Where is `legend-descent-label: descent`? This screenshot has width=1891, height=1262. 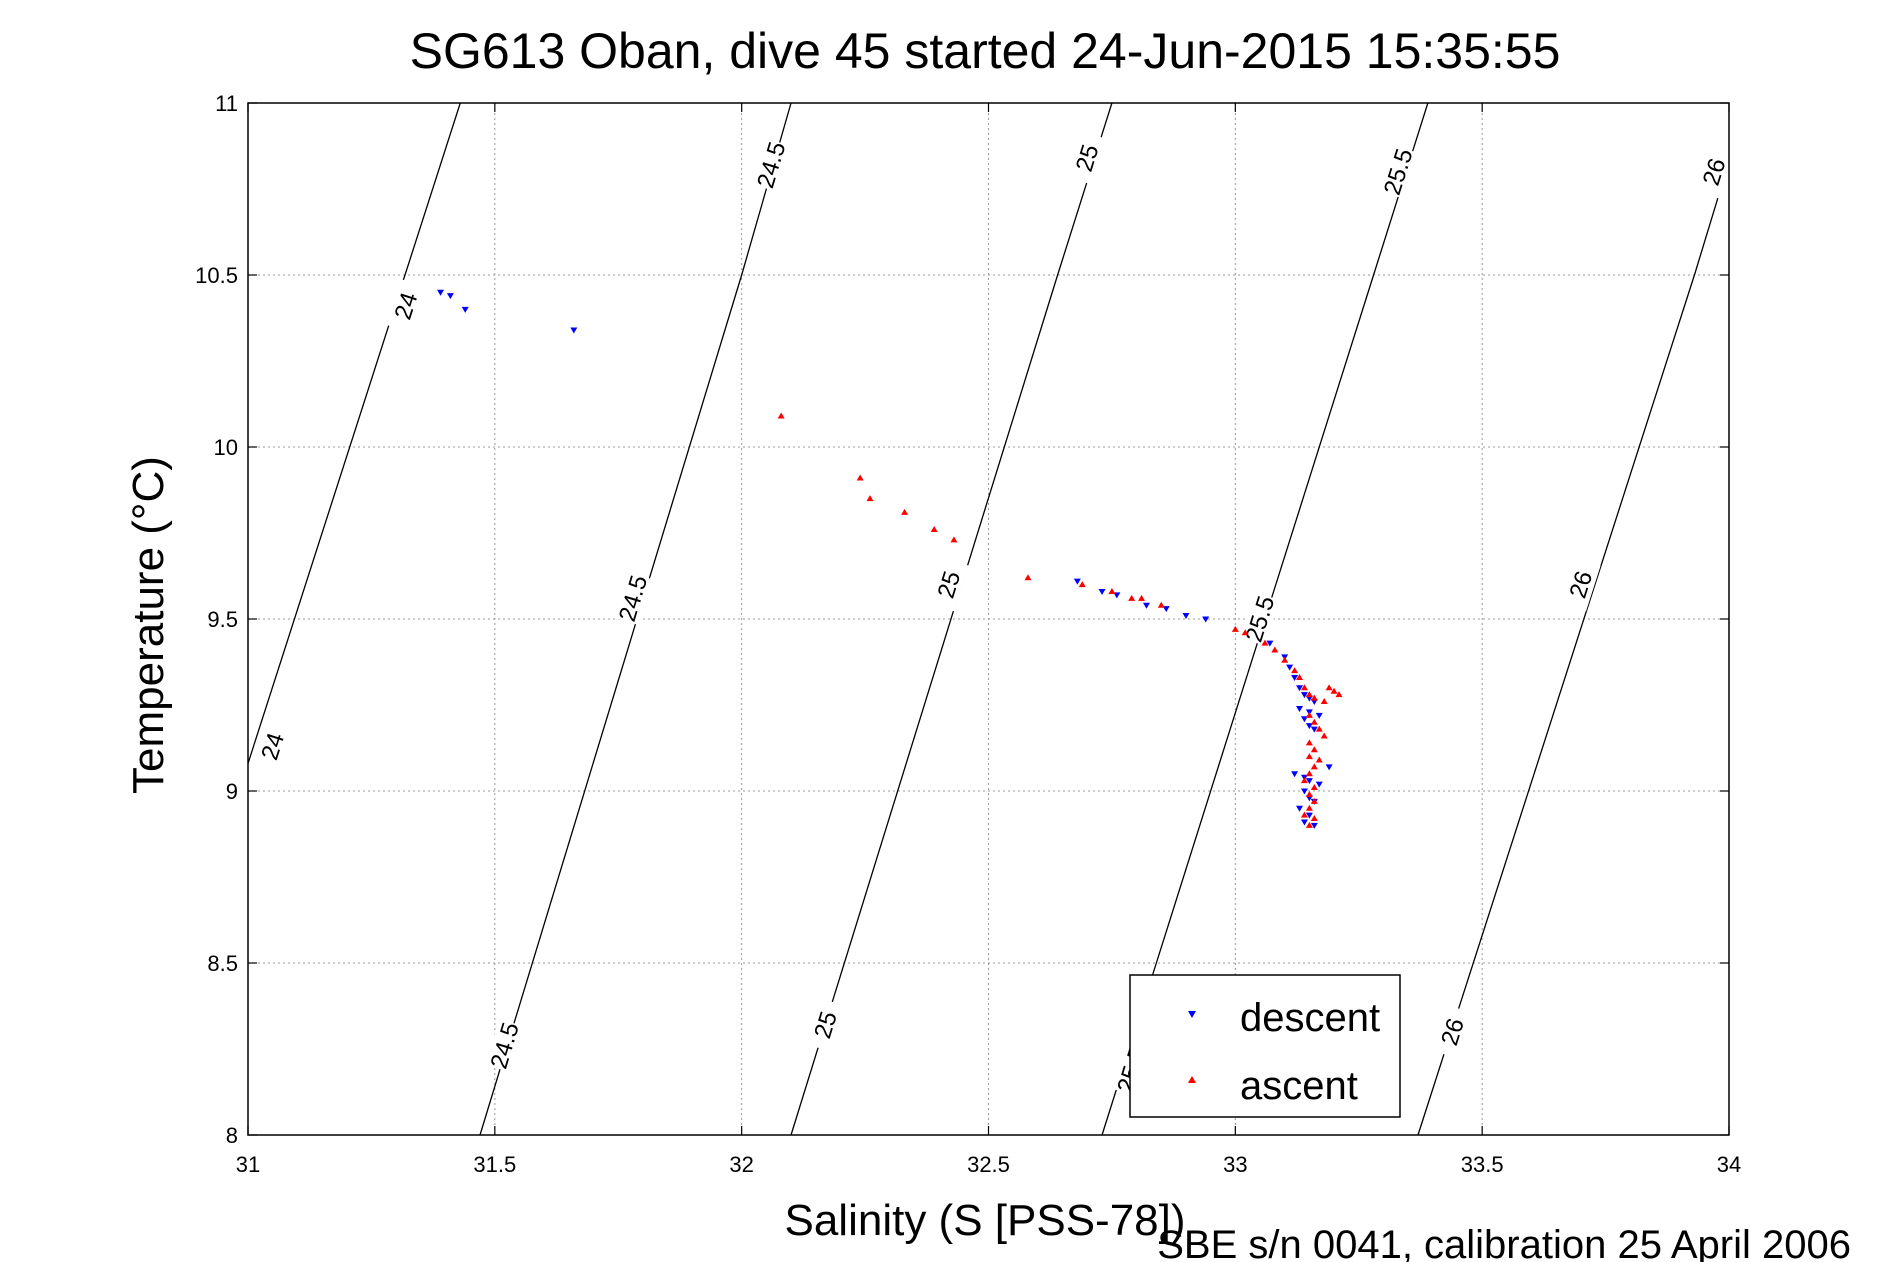
legend-descent-label: descent is located at coordinates (1310, 1018).